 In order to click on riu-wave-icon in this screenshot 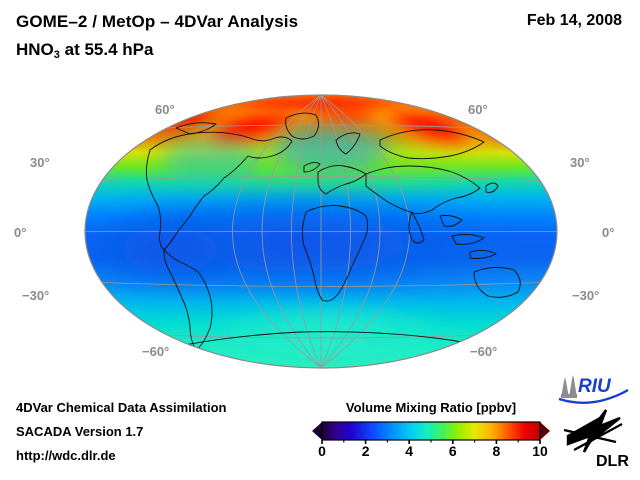, I will do `click(593, 396)`.